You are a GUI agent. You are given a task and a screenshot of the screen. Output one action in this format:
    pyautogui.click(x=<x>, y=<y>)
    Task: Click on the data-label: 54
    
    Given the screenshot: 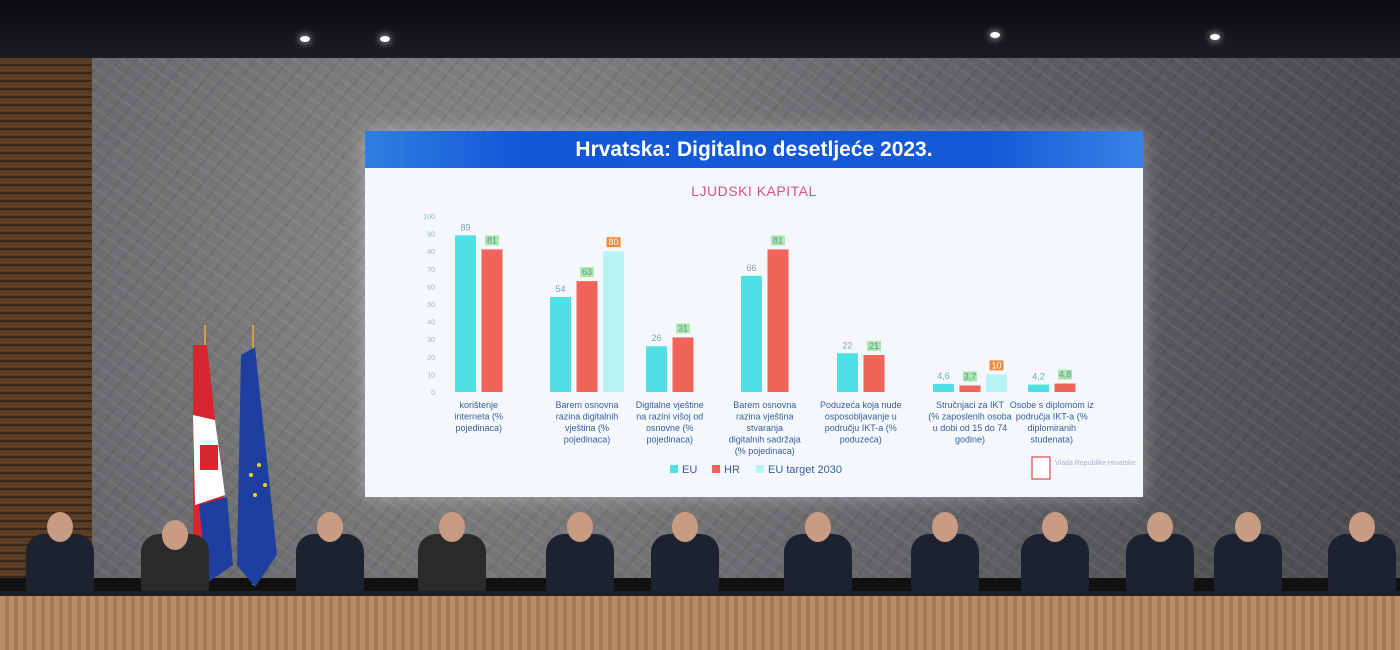 What is the action you would take?
    pyautogui.click(x=560, y=289)
    